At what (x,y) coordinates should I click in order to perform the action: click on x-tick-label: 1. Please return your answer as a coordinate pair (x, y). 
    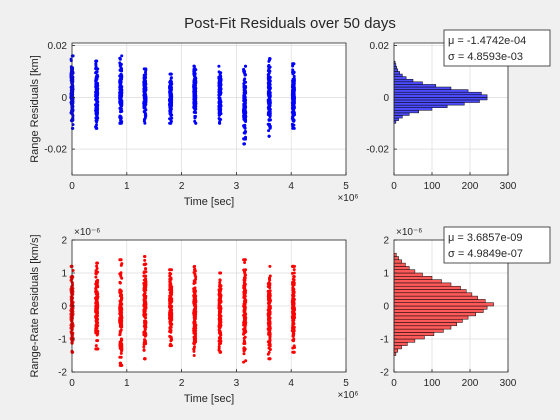
    Looking at the image, I should click on (127, 186).